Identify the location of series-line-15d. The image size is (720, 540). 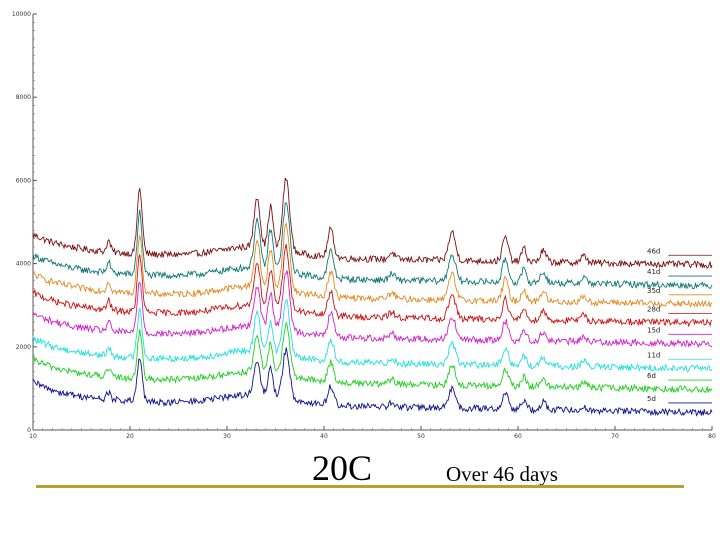
(372, 309).